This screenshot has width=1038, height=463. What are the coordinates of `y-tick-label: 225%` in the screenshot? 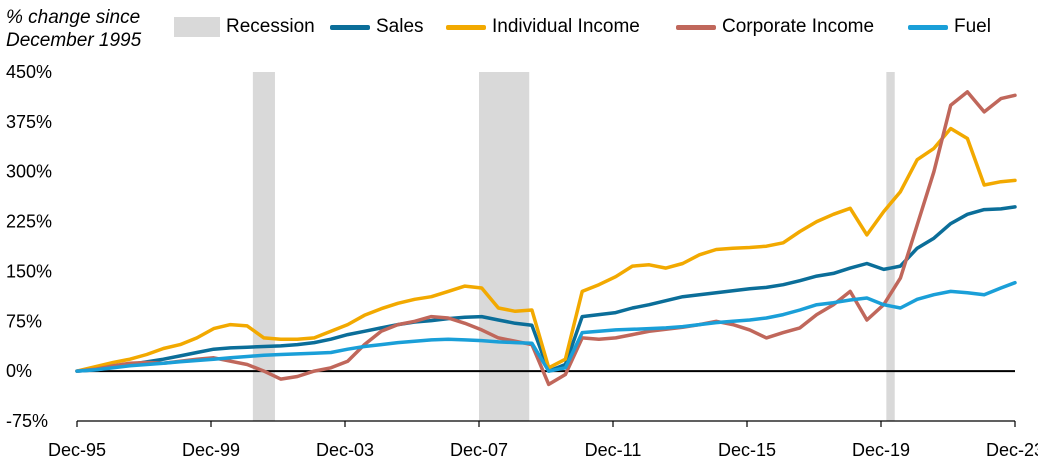 It's located at (29, 222).